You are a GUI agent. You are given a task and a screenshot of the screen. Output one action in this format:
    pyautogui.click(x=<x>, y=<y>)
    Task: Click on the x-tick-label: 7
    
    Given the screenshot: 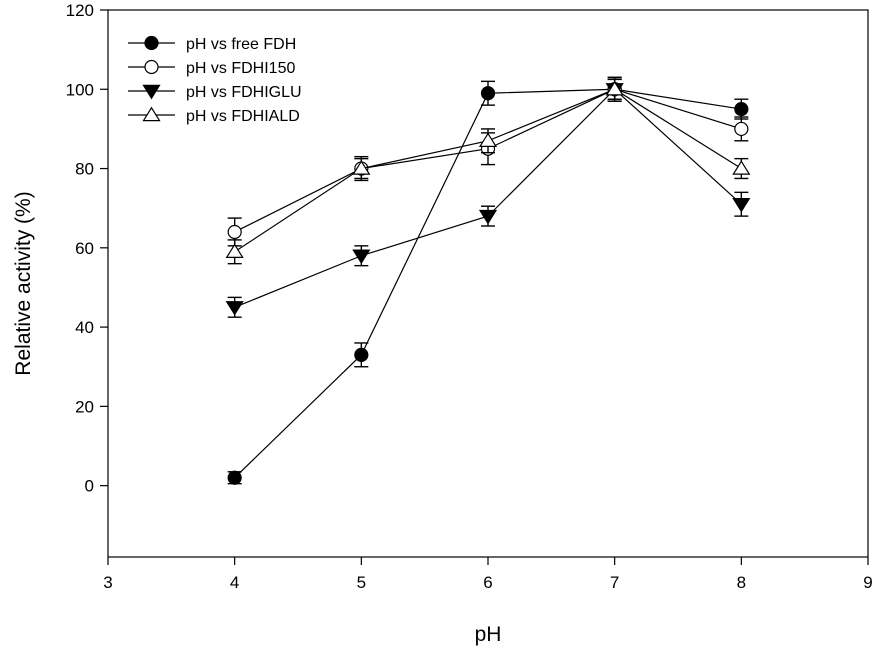 What is the action you would take?
    pyautogui.click(x=614, y=582)
    